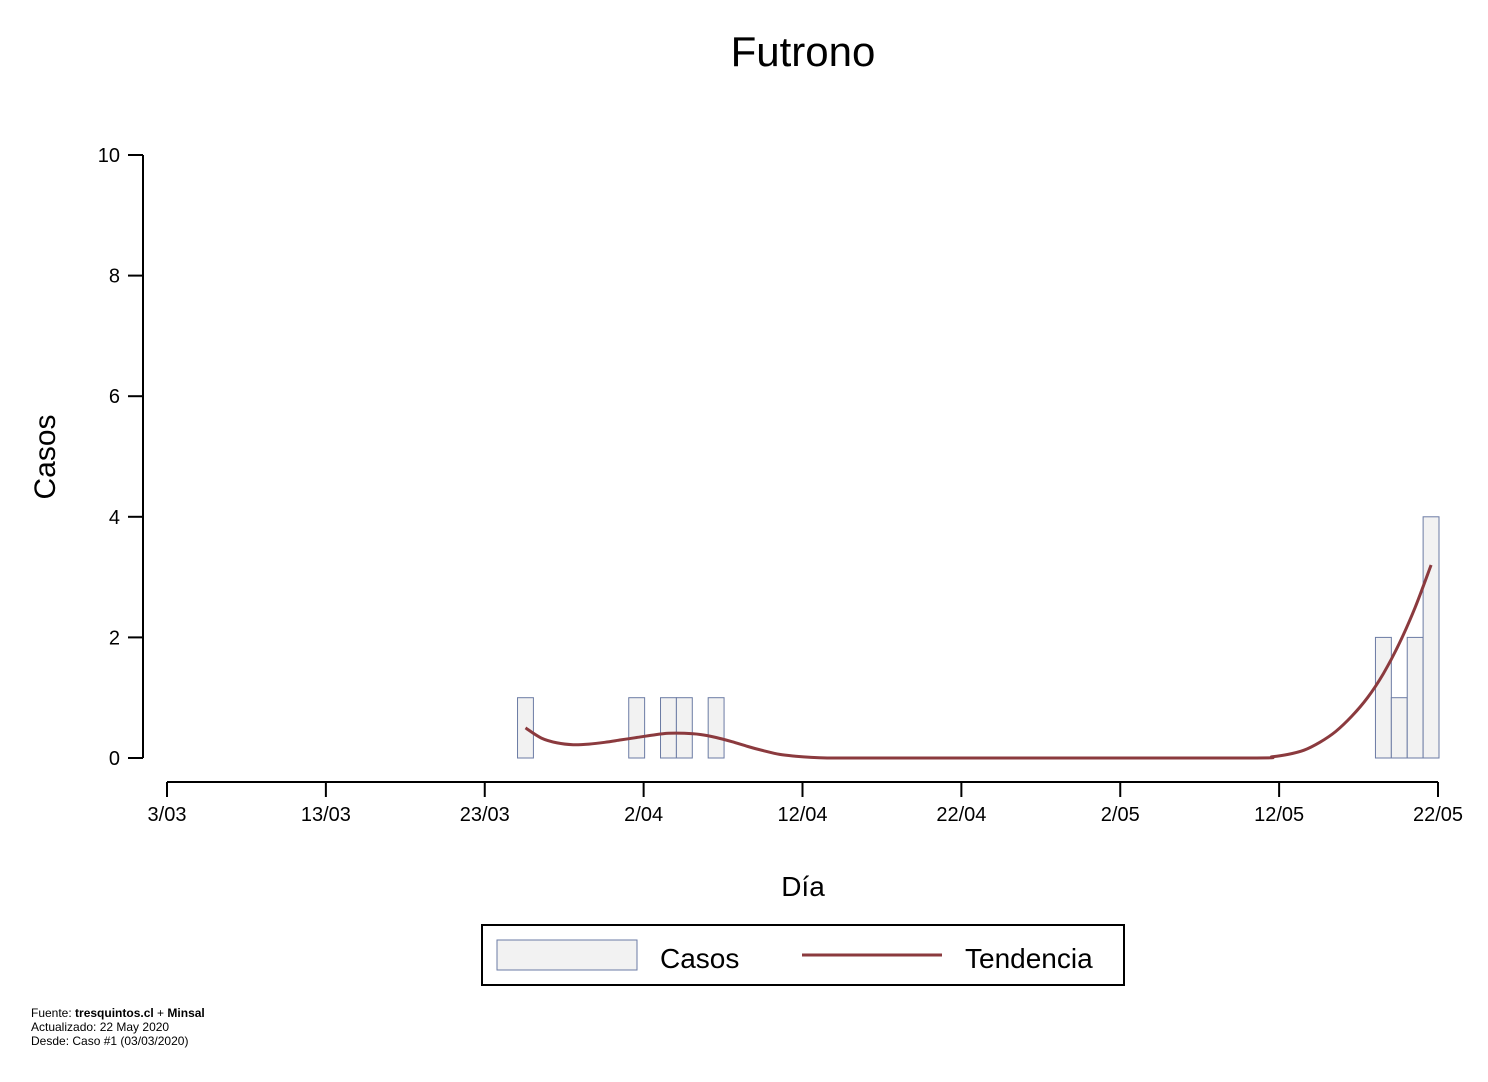 This screenshot has height=1082, width=1488. Describe the element at coordinates (109, 156) in the screenshot. I see `y-tick-label: 10` at that location.